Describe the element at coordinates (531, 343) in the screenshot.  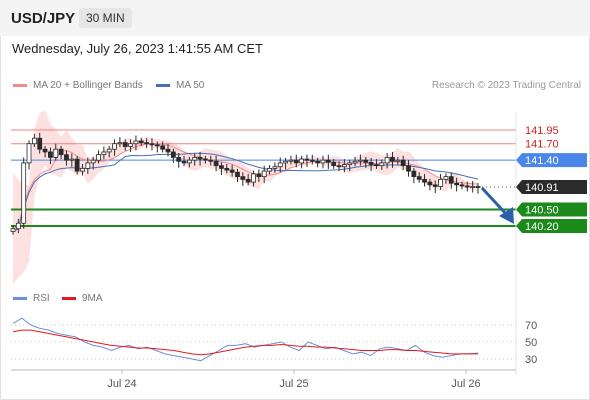
I see `rsi-tick-50: 50` at that location.